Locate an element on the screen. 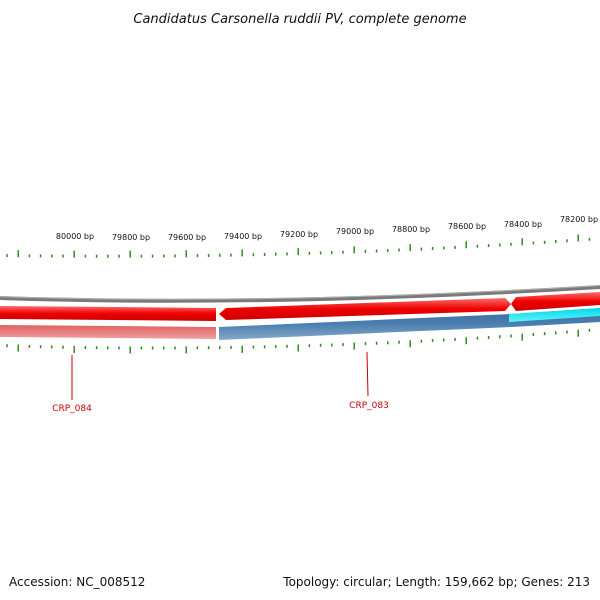 The image size is (600, 600). cds-forward-crp-084-region is located at coordinates (108, 313).